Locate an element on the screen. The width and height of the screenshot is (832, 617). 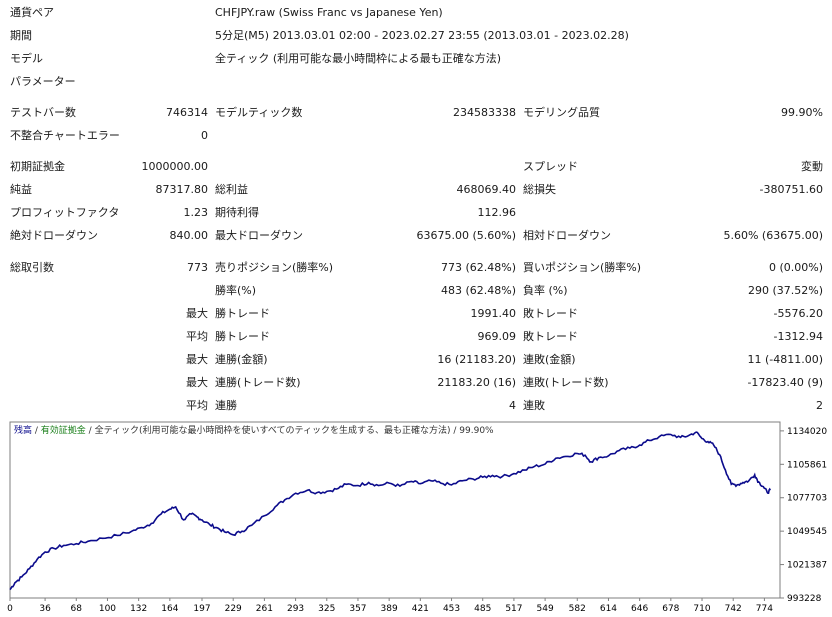
value-average-loss-trade: -1312.94 is located at coordinates (798, 336).